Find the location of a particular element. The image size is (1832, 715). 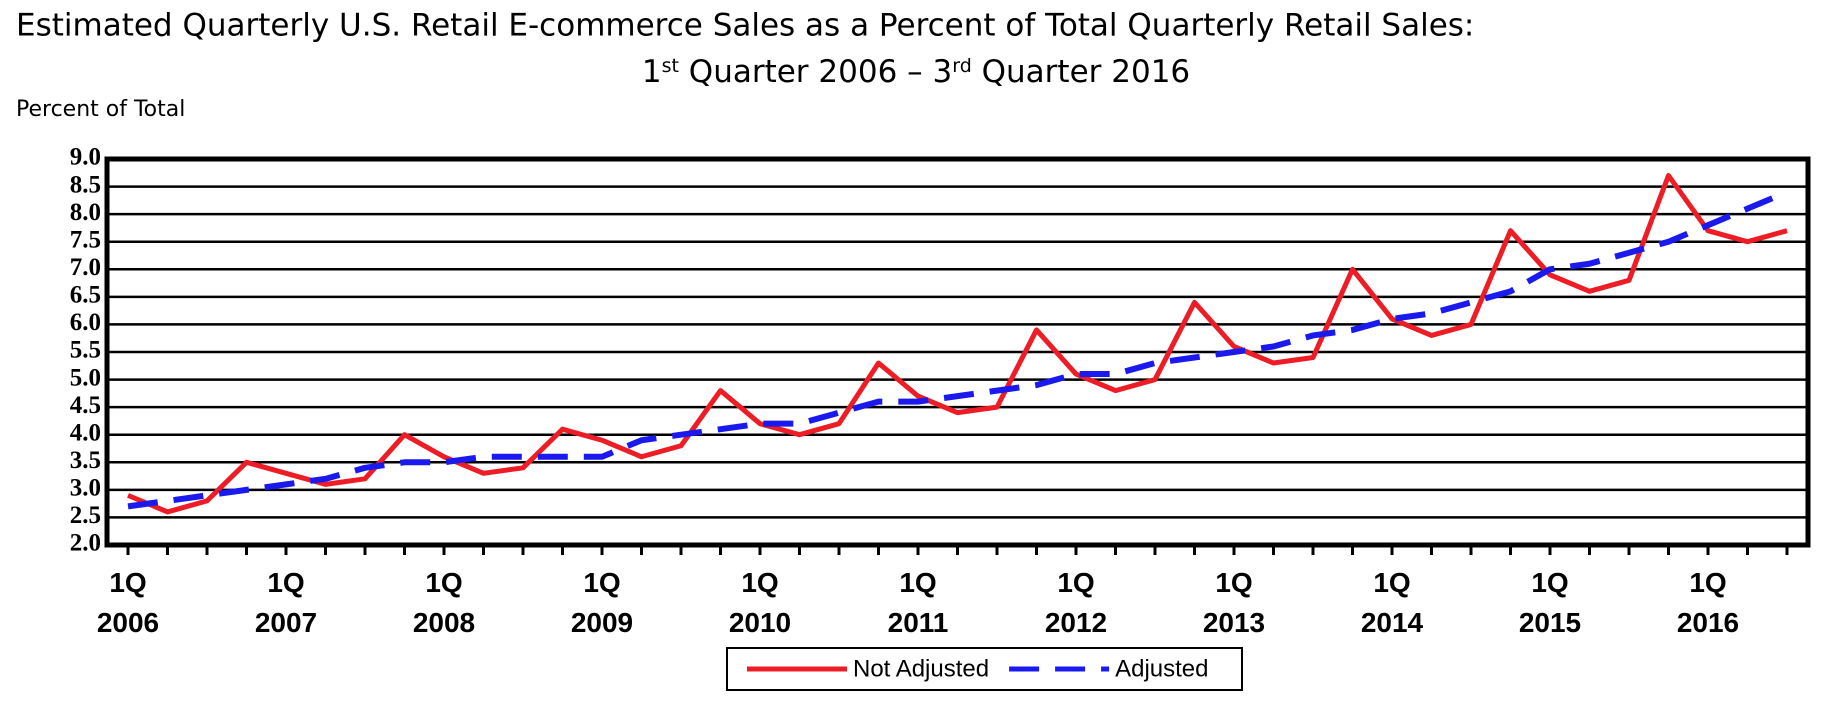

y-tick-label: 7.0 is located at coordinates (85, 267).